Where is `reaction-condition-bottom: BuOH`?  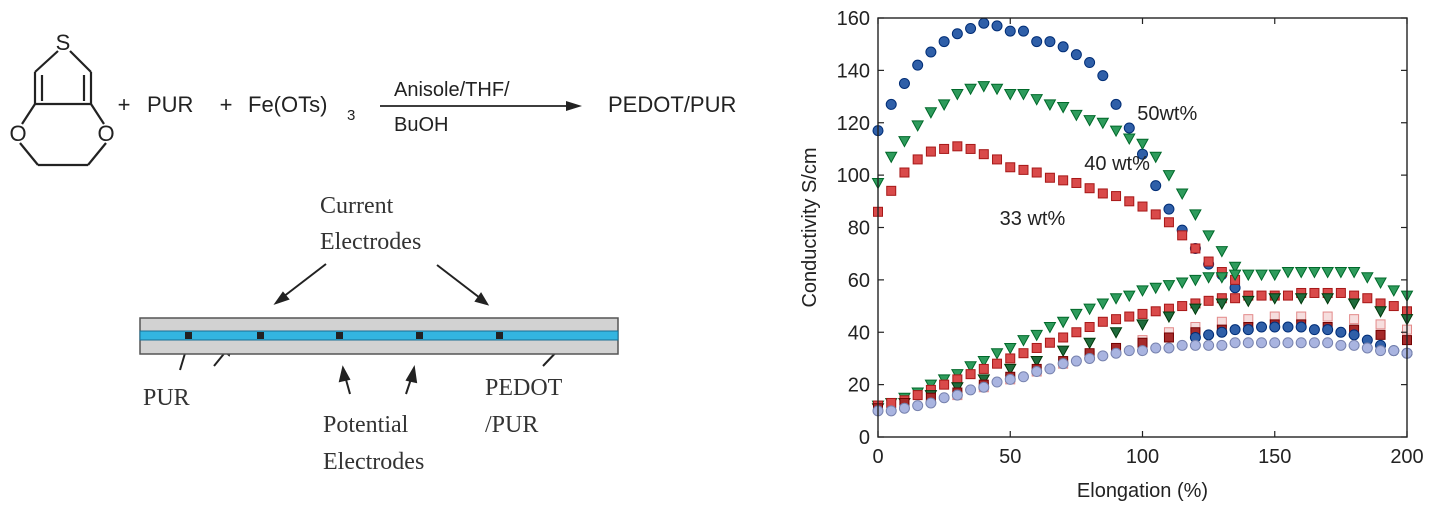 reaction-condition-bottom: BuOH is located at coordinates (421, 125).